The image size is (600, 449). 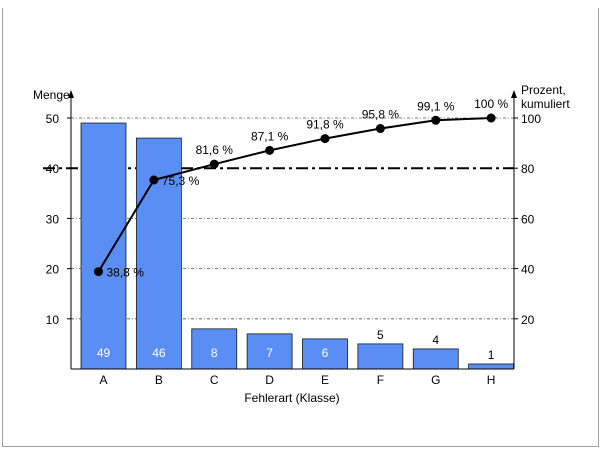 What do you see at coordinates (435, 340) in the screenshot?
I see `bar-value-label: 4` at bounding box center [435, 340].